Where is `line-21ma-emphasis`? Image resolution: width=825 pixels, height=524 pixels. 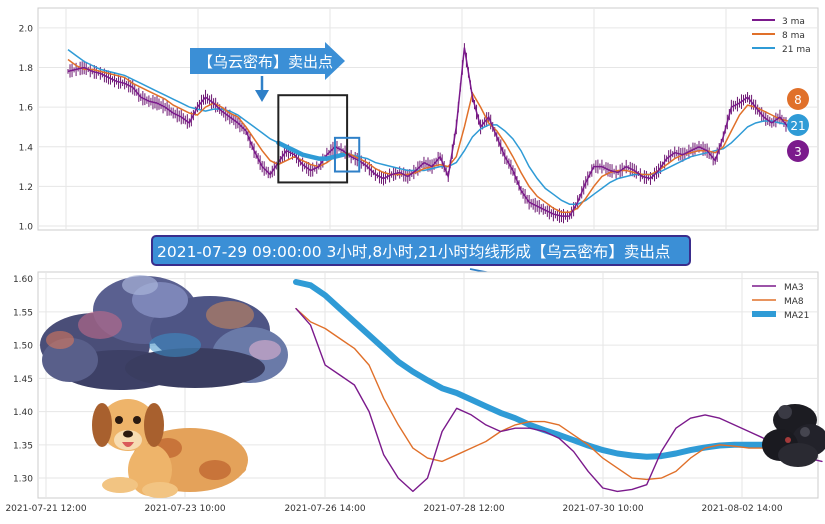
line-21ma-emphasis is located at coordinates (311, 150).